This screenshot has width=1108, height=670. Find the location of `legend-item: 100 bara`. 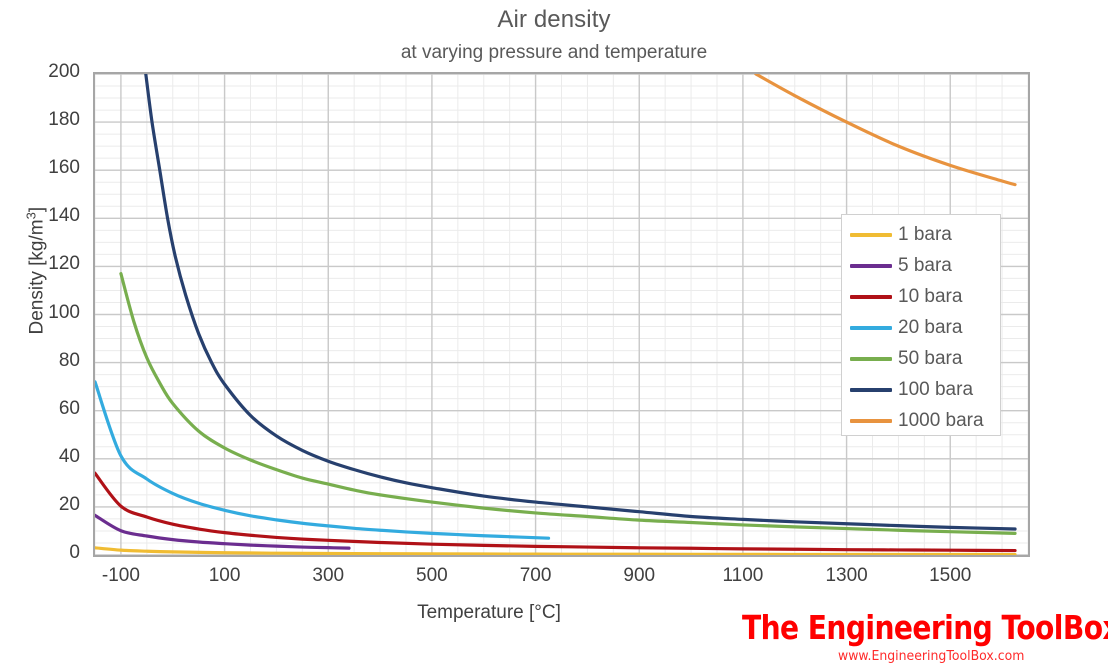

legend-item: 100 bara is located at coordinates (921, 389).